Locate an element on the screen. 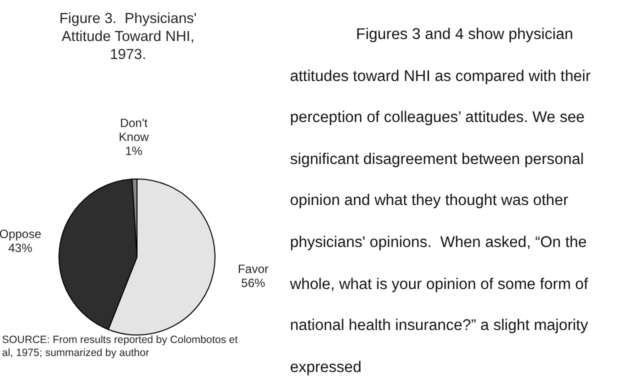 This screenshot has height=376, width=630. slice-label: Oppose is located at coordinates (21, 234).